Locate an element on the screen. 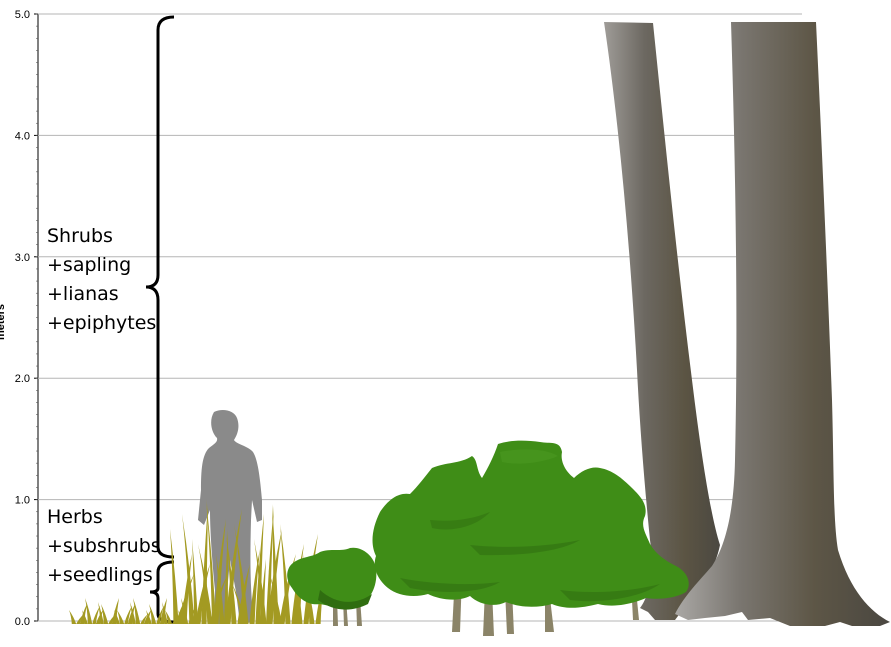  herb-layer-line-3: +seedlings is located at coordinates (100, 575).